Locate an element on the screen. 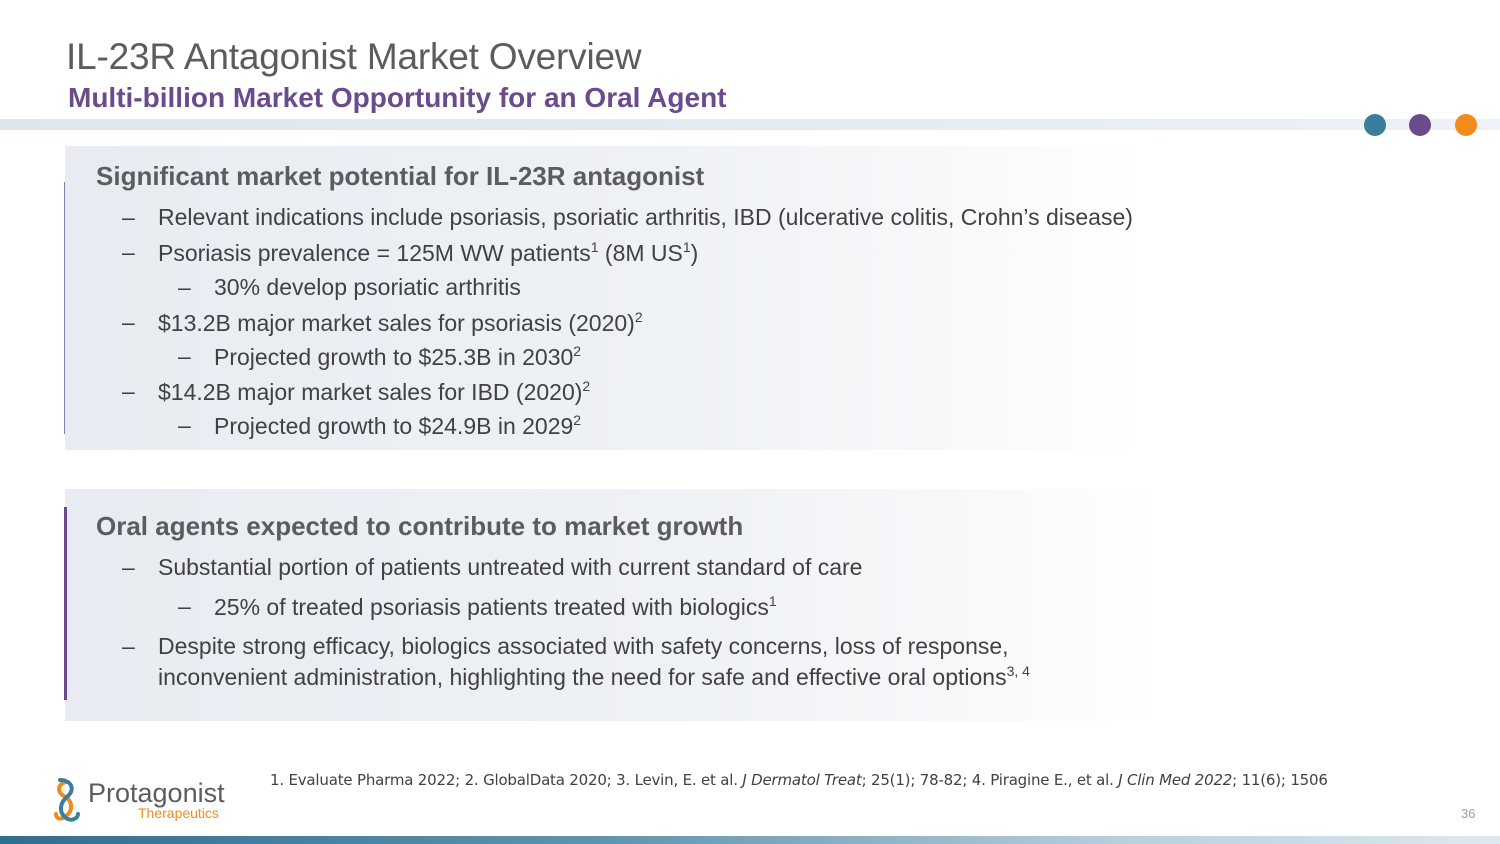 This screenshot has width=1500, height=844. teal-dot-icon is located at coordinates (1375, 125).